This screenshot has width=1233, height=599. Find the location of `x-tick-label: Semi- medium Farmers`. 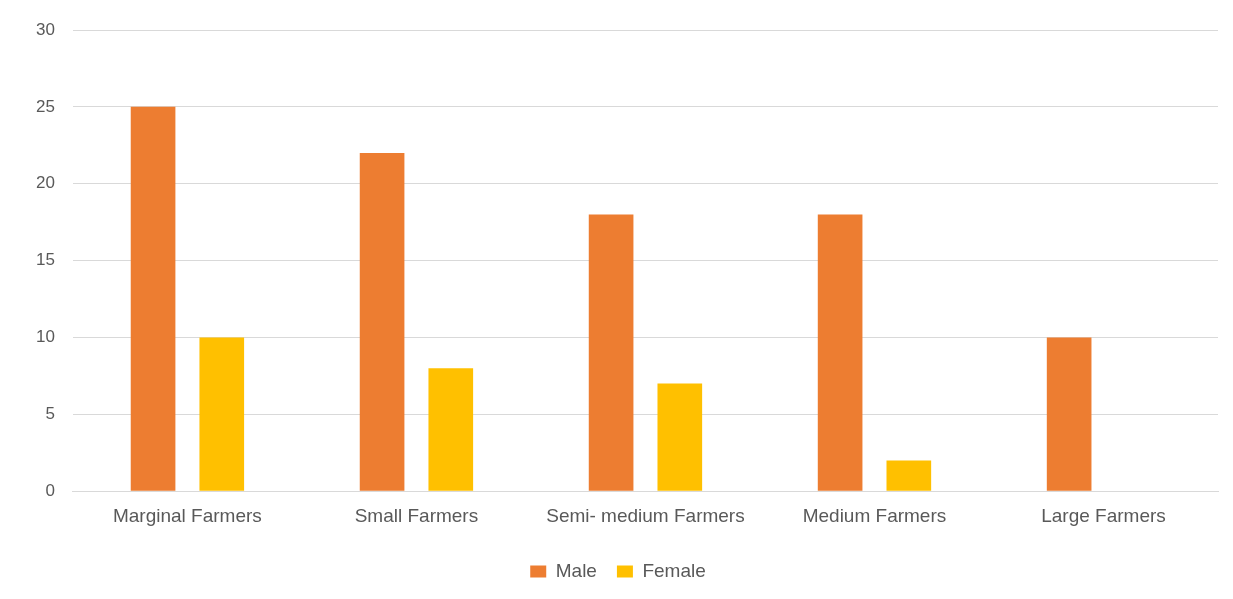

x-tick-label: Semi- medium Farmers is located at coordinates (645, 515).